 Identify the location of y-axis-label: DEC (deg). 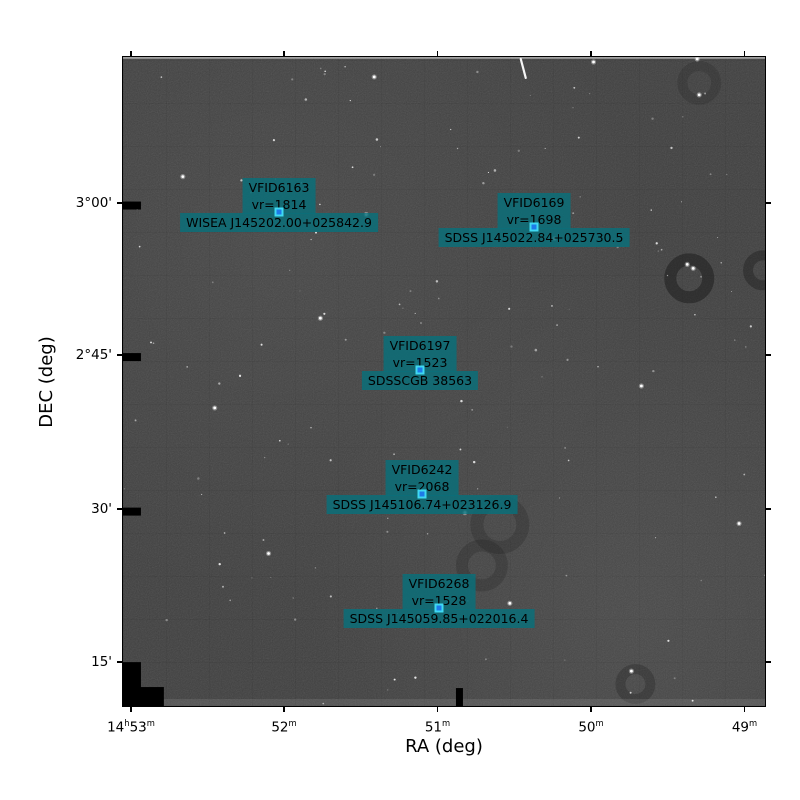
(46, 382).